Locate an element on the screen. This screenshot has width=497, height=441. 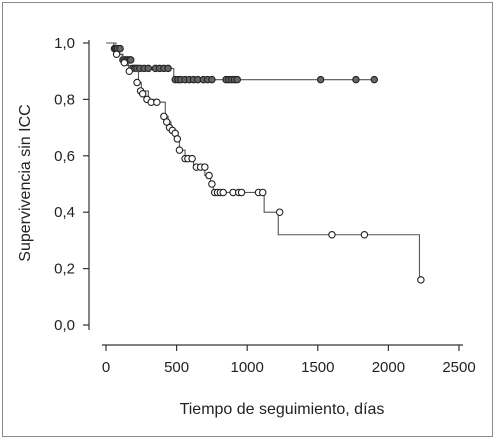
x-tick-label: 1500 is located at coordinates (317, 367).